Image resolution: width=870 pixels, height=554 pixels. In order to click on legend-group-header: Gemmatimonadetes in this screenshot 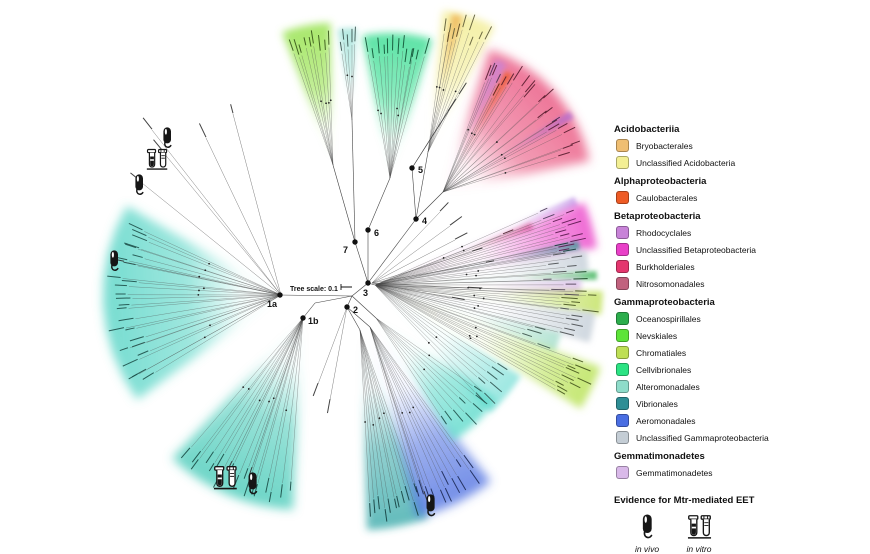, I will do `click(742, 456)`.